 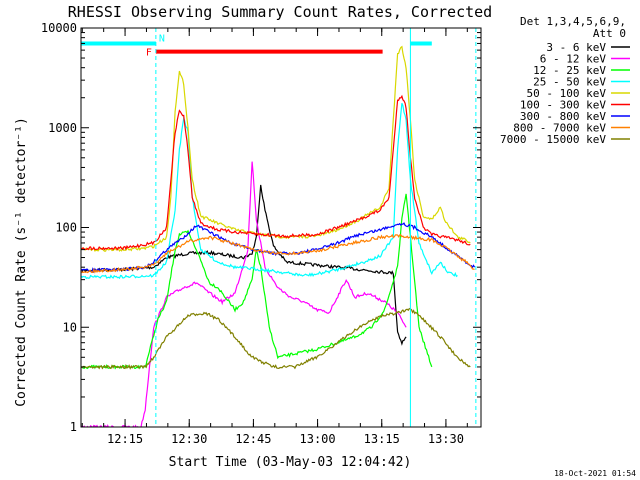 I want to click on legend-label: 100 - 300 keV, so click(x=563, y=105).